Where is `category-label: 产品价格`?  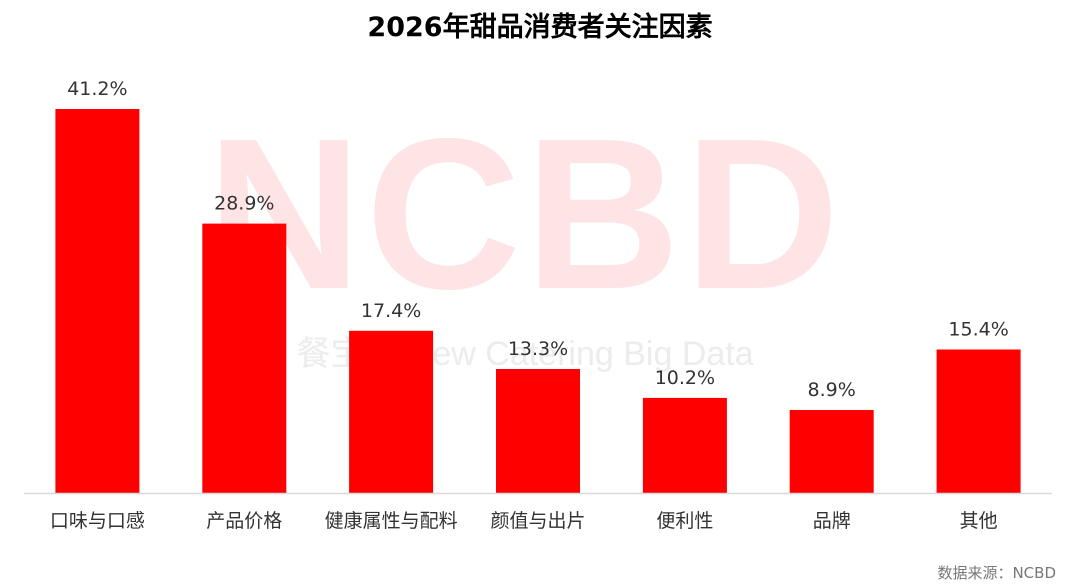
category-label: 产品价格 is located at coordinates (244, 521).